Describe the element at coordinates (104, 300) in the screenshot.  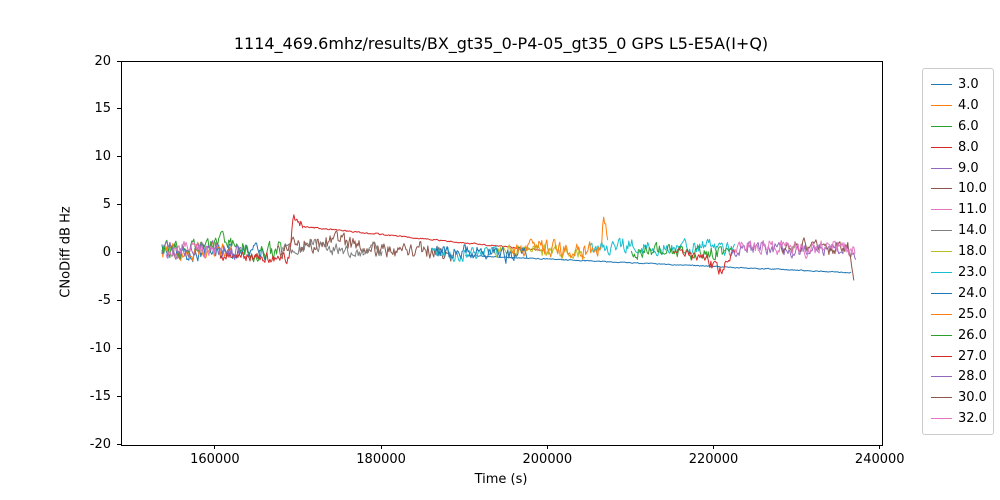
I see `y-tick-label: -5` at that location.